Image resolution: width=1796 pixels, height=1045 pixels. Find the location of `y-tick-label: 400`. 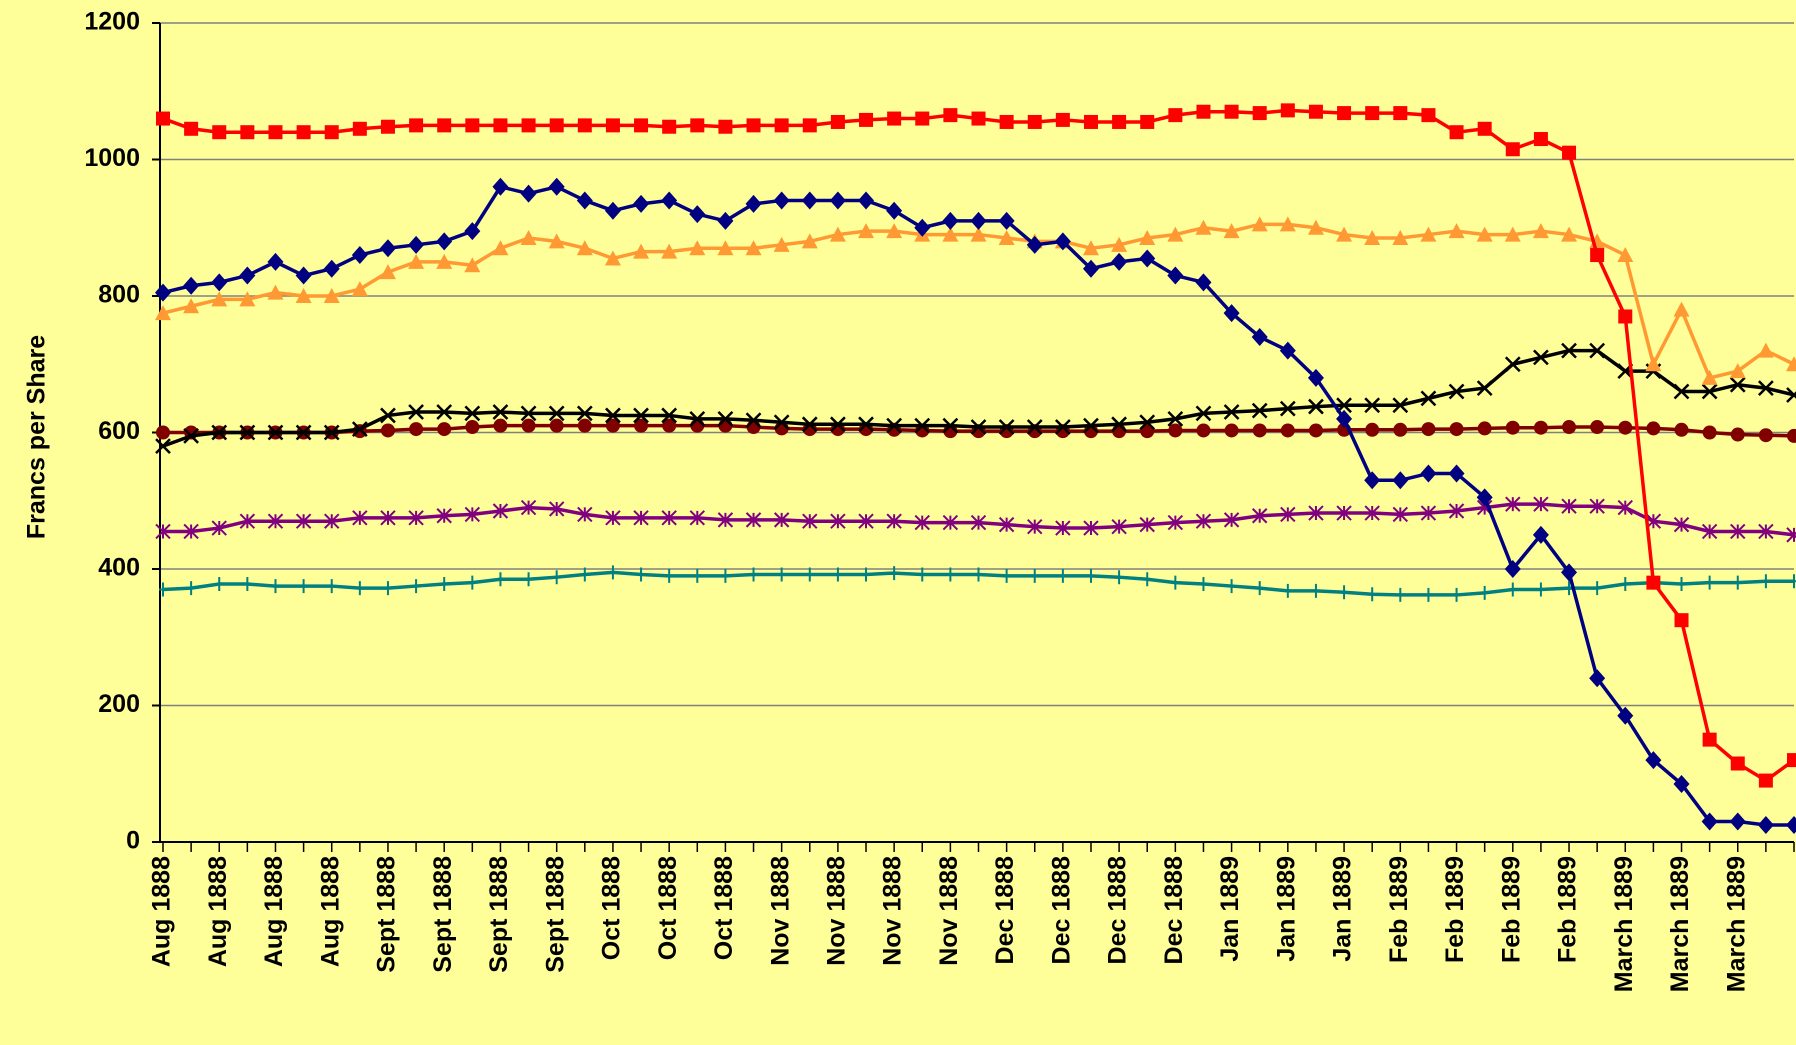

y-tick-label: 400 is located at coordinates (119, 568).